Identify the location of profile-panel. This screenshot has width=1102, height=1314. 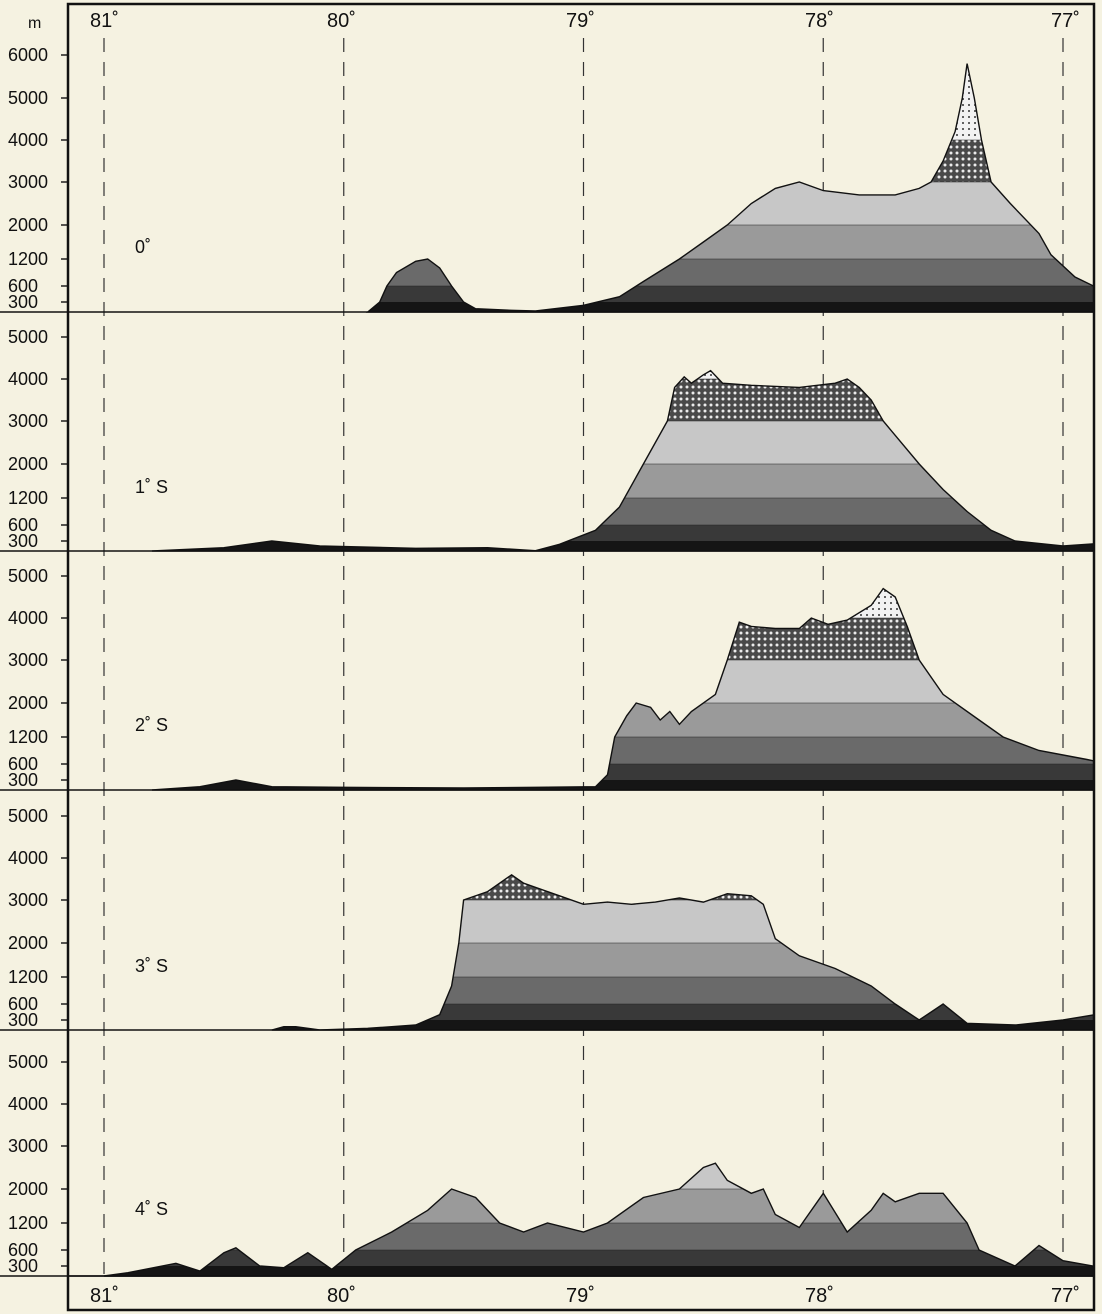
(729, 188).